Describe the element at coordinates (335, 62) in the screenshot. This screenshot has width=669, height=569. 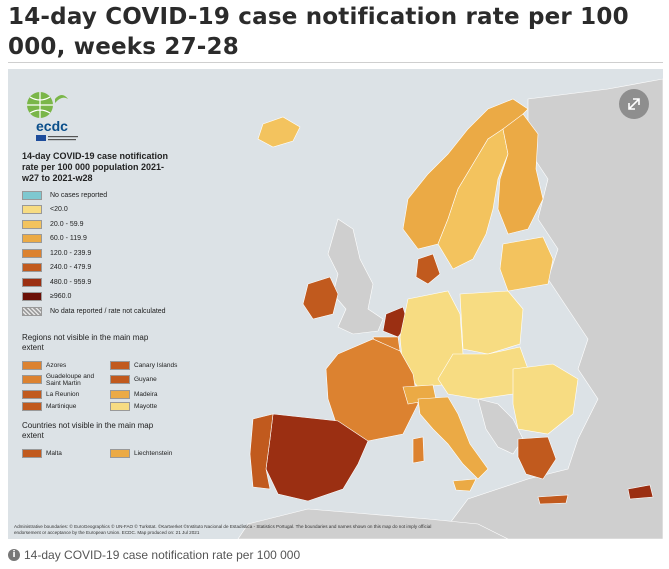
I see `title-divider` at that location.